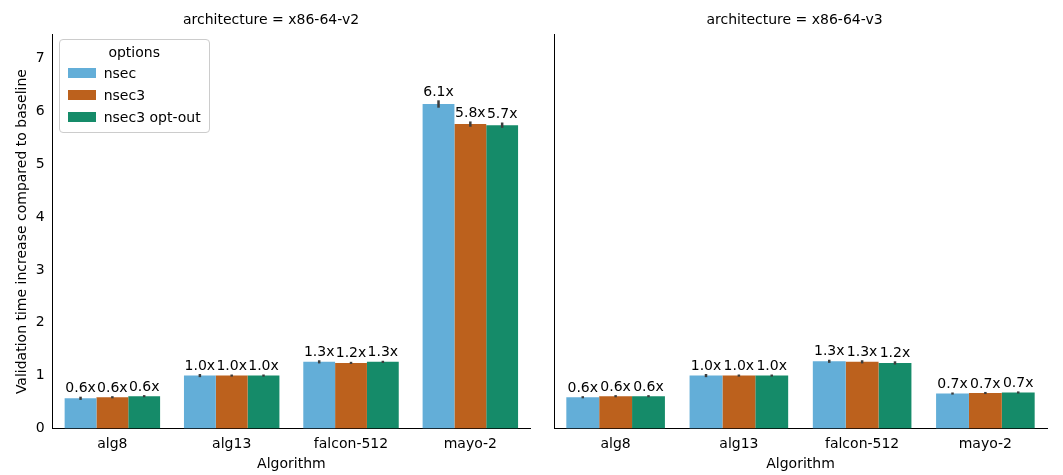  I want to click on y-tick-label: 3, so click(40, 268).